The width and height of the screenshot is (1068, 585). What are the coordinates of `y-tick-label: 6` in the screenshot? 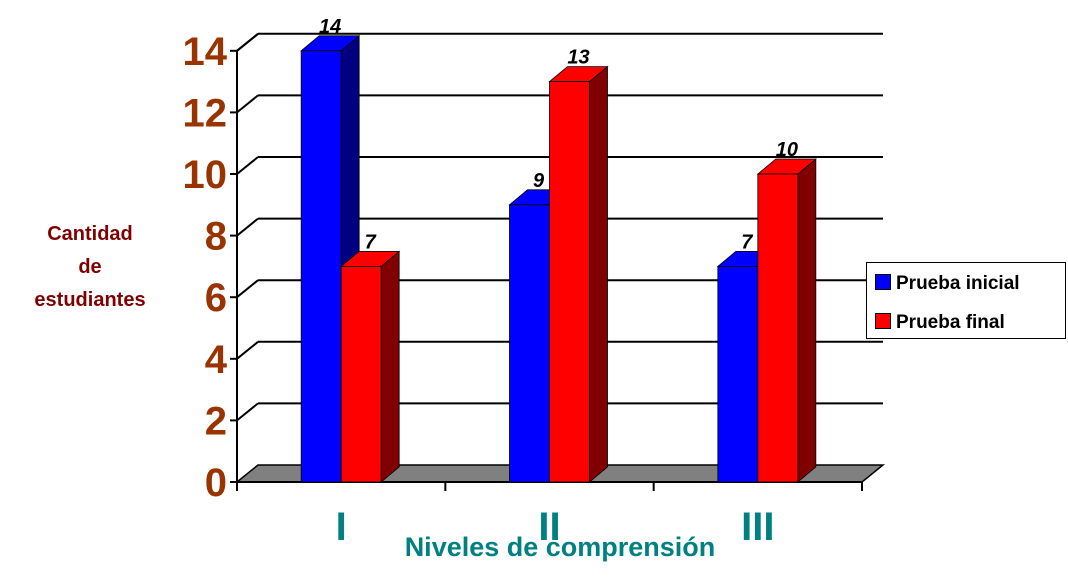 It's located at (216, 298).